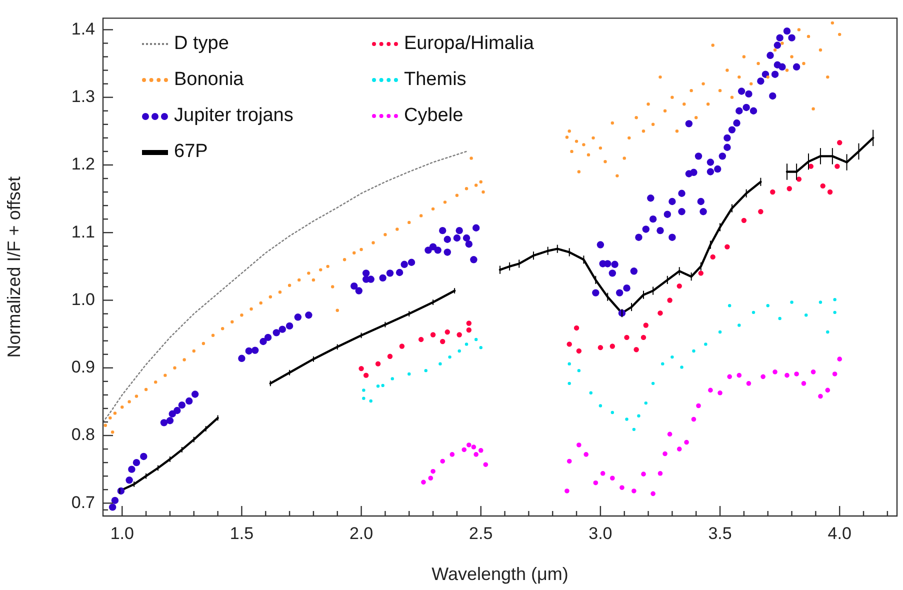 The width and height of the screenshot is (903, 590). I want to click on y-tick-label: 0.7, so click(83, 502).